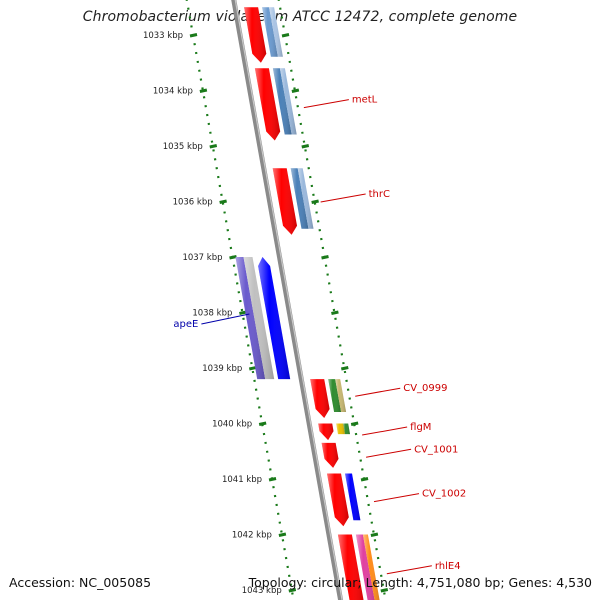  What do you see at coordinates (183, 147) in the screenshot?
I see `ruler-tick-label: 1035 kbp` at bounding box center [183, 147].